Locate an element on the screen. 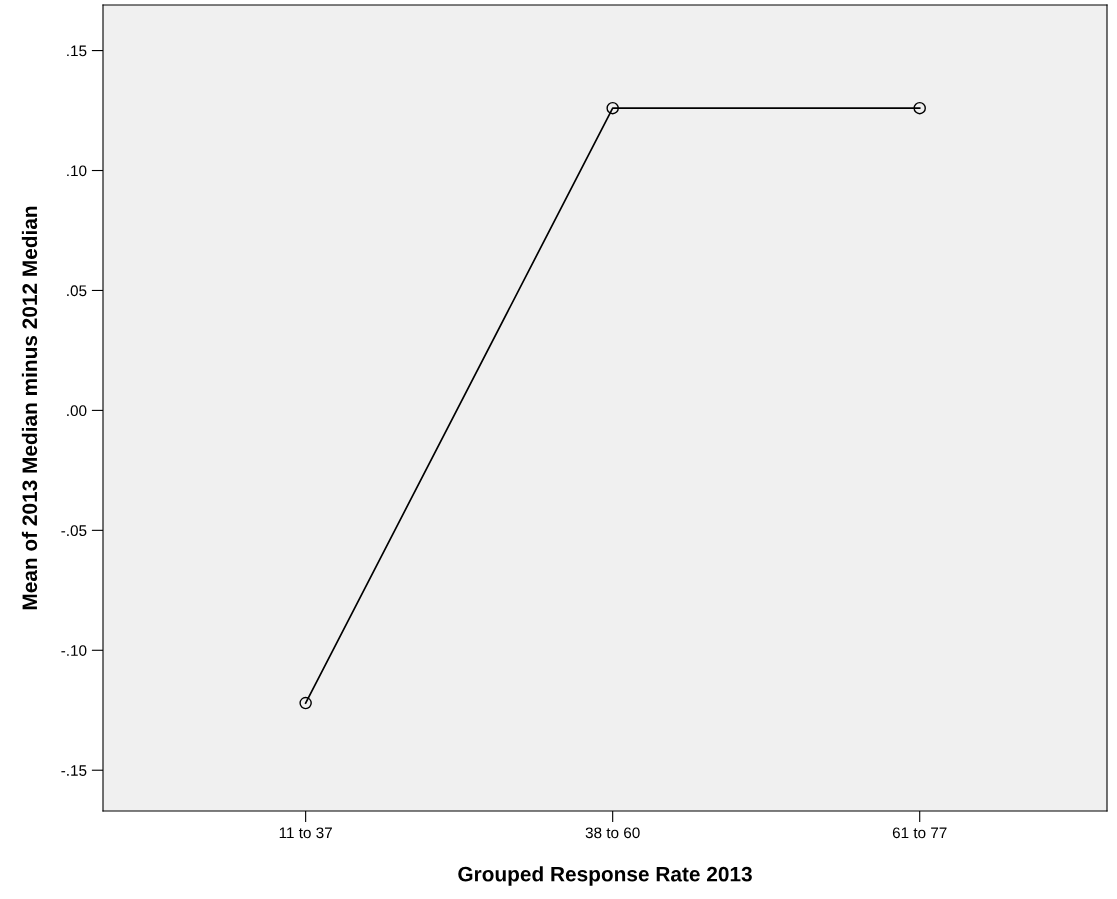  y-tick-label: -.15 is located at coordinates (74, 770).